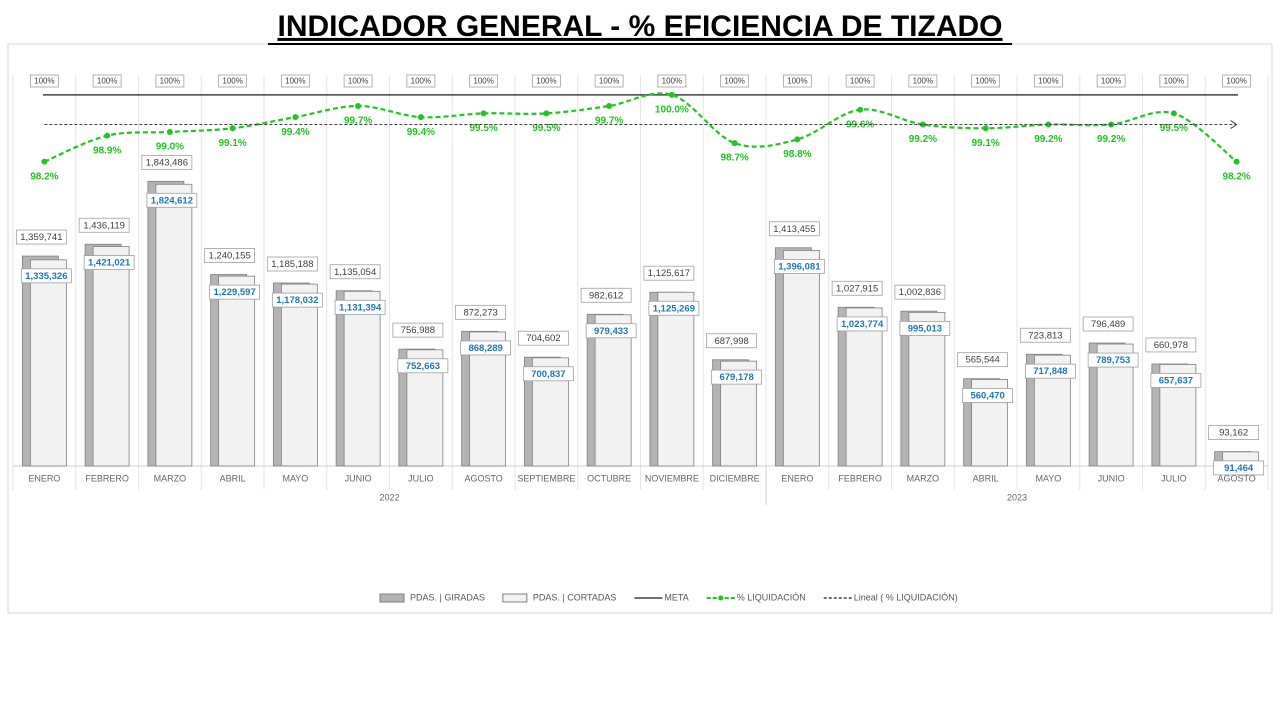 This screenshot has width=1280, height=725. I want to click on bar-label: 723,813, so click(1045, 335).